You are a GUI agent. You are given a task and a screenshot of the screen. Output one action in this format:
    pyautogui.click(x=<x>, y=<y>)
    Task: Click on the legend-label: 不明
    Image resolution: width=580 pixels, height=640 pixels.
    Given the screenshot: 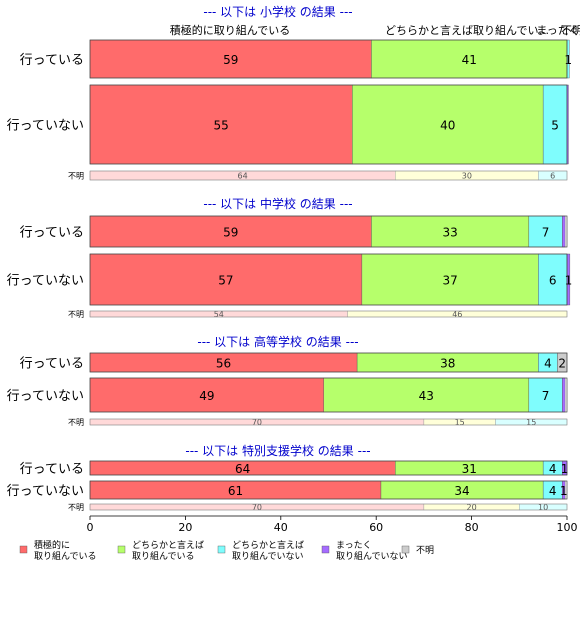 What is the action you would take?
    pyautogui.click(x=425, y=550)
    